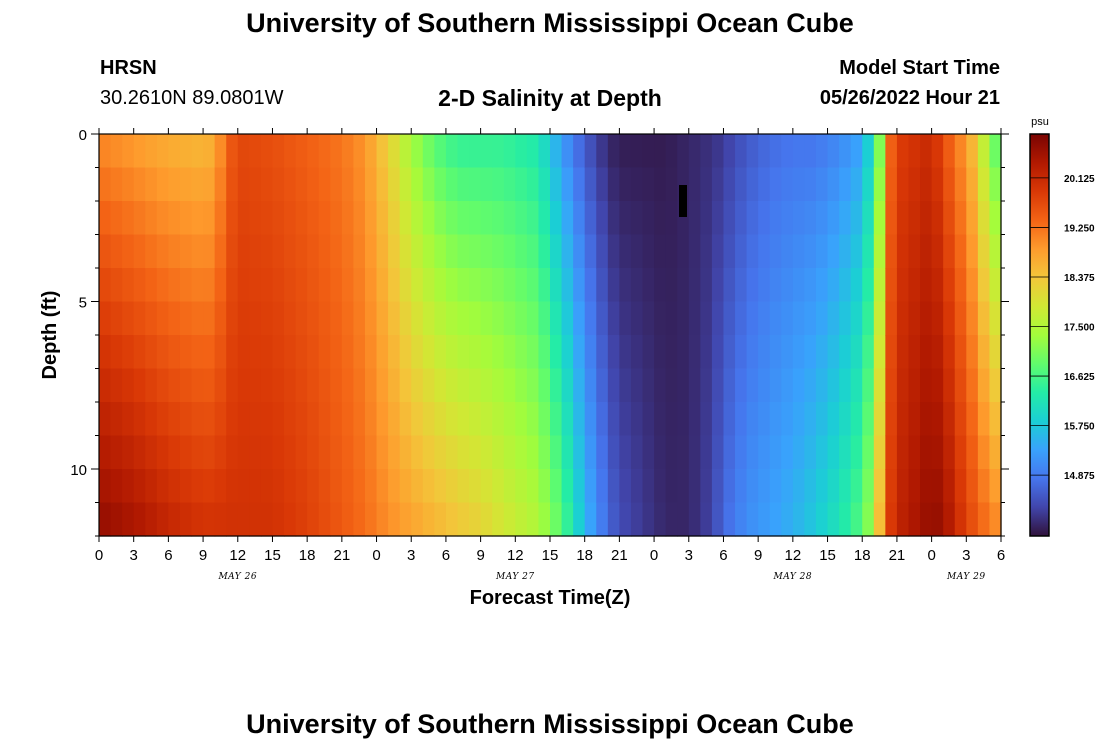 This screenshot has width=1100, height=750. I want to click on x-tick-label: 12, so click(793, 555).